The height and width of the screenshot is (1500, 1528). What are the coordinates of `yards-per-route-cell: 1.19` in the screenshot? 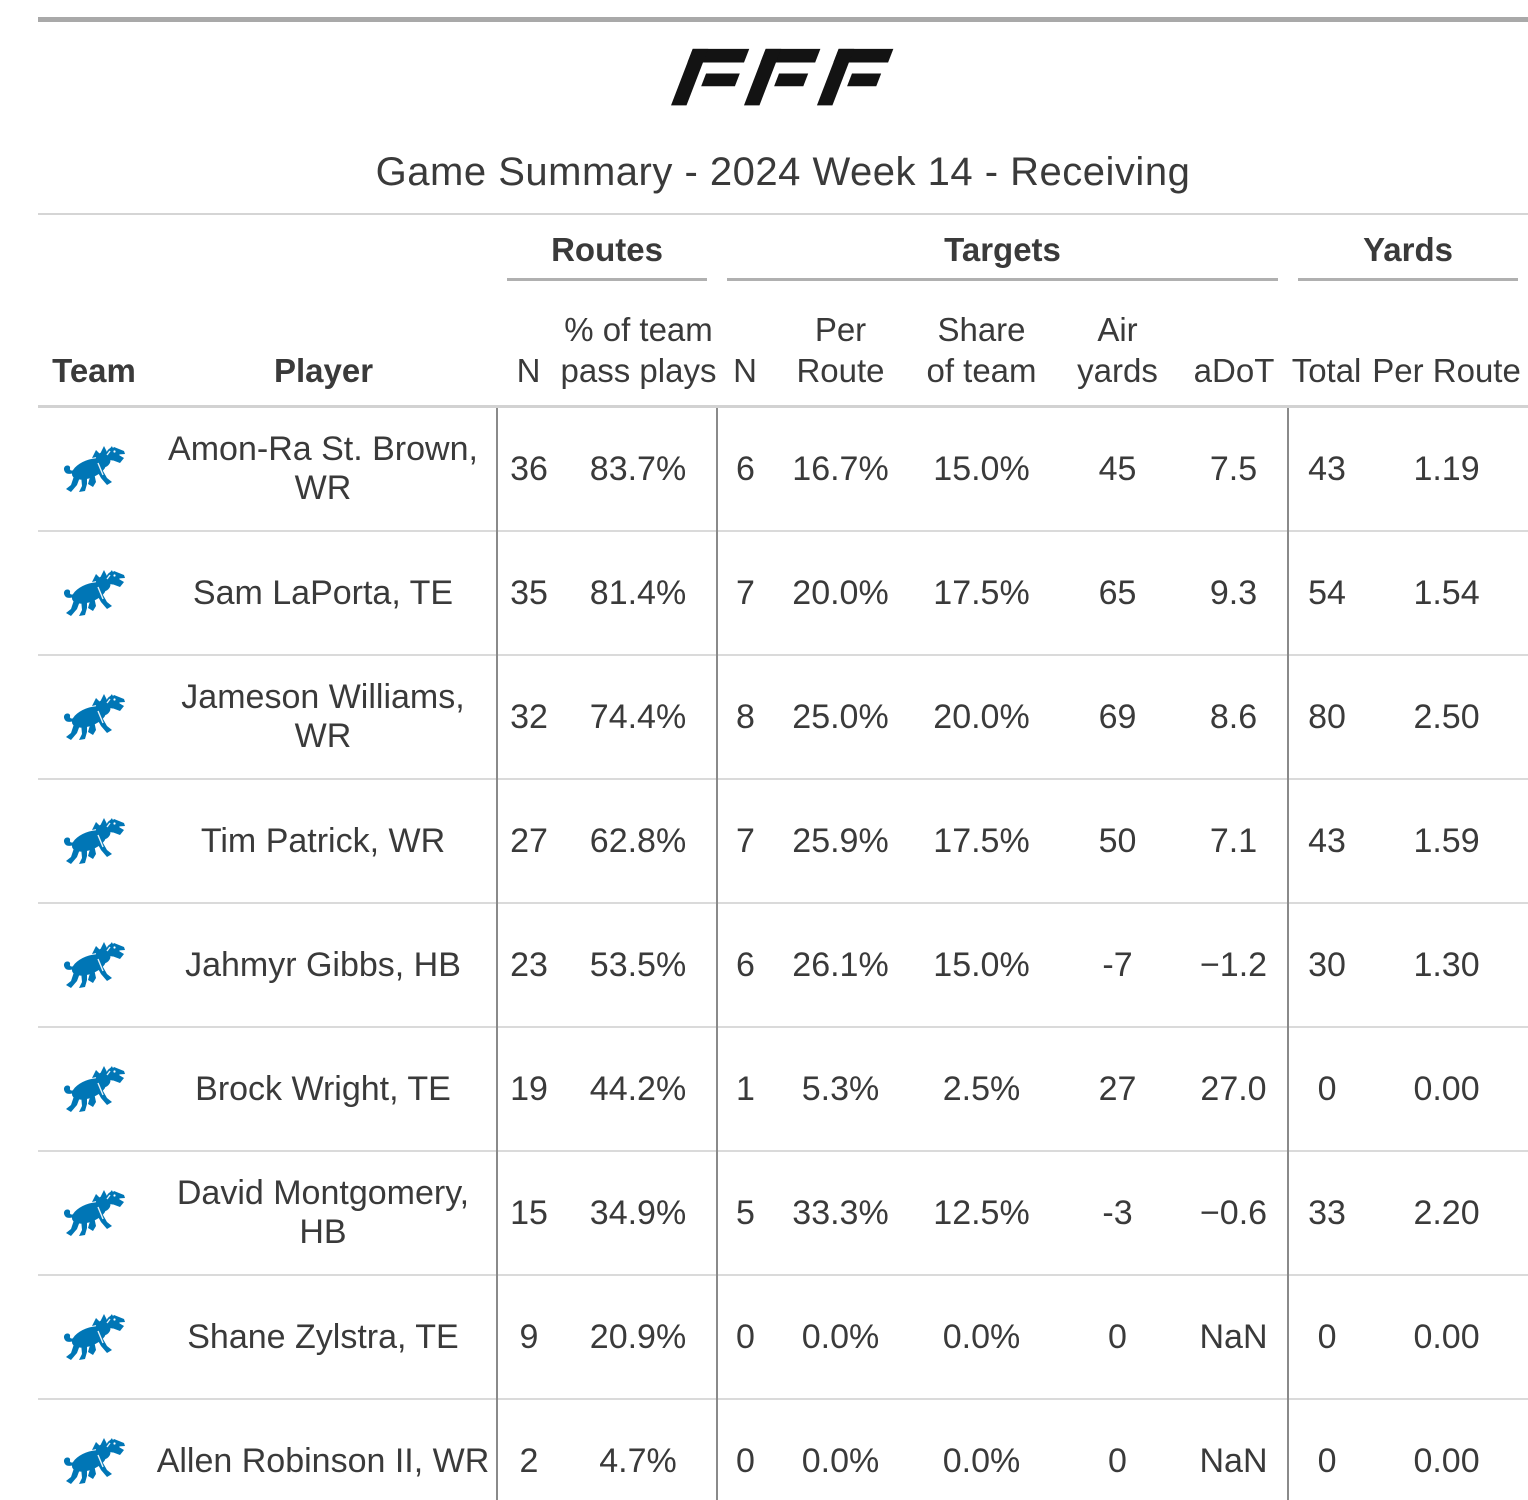 It's located at (1446, 468).